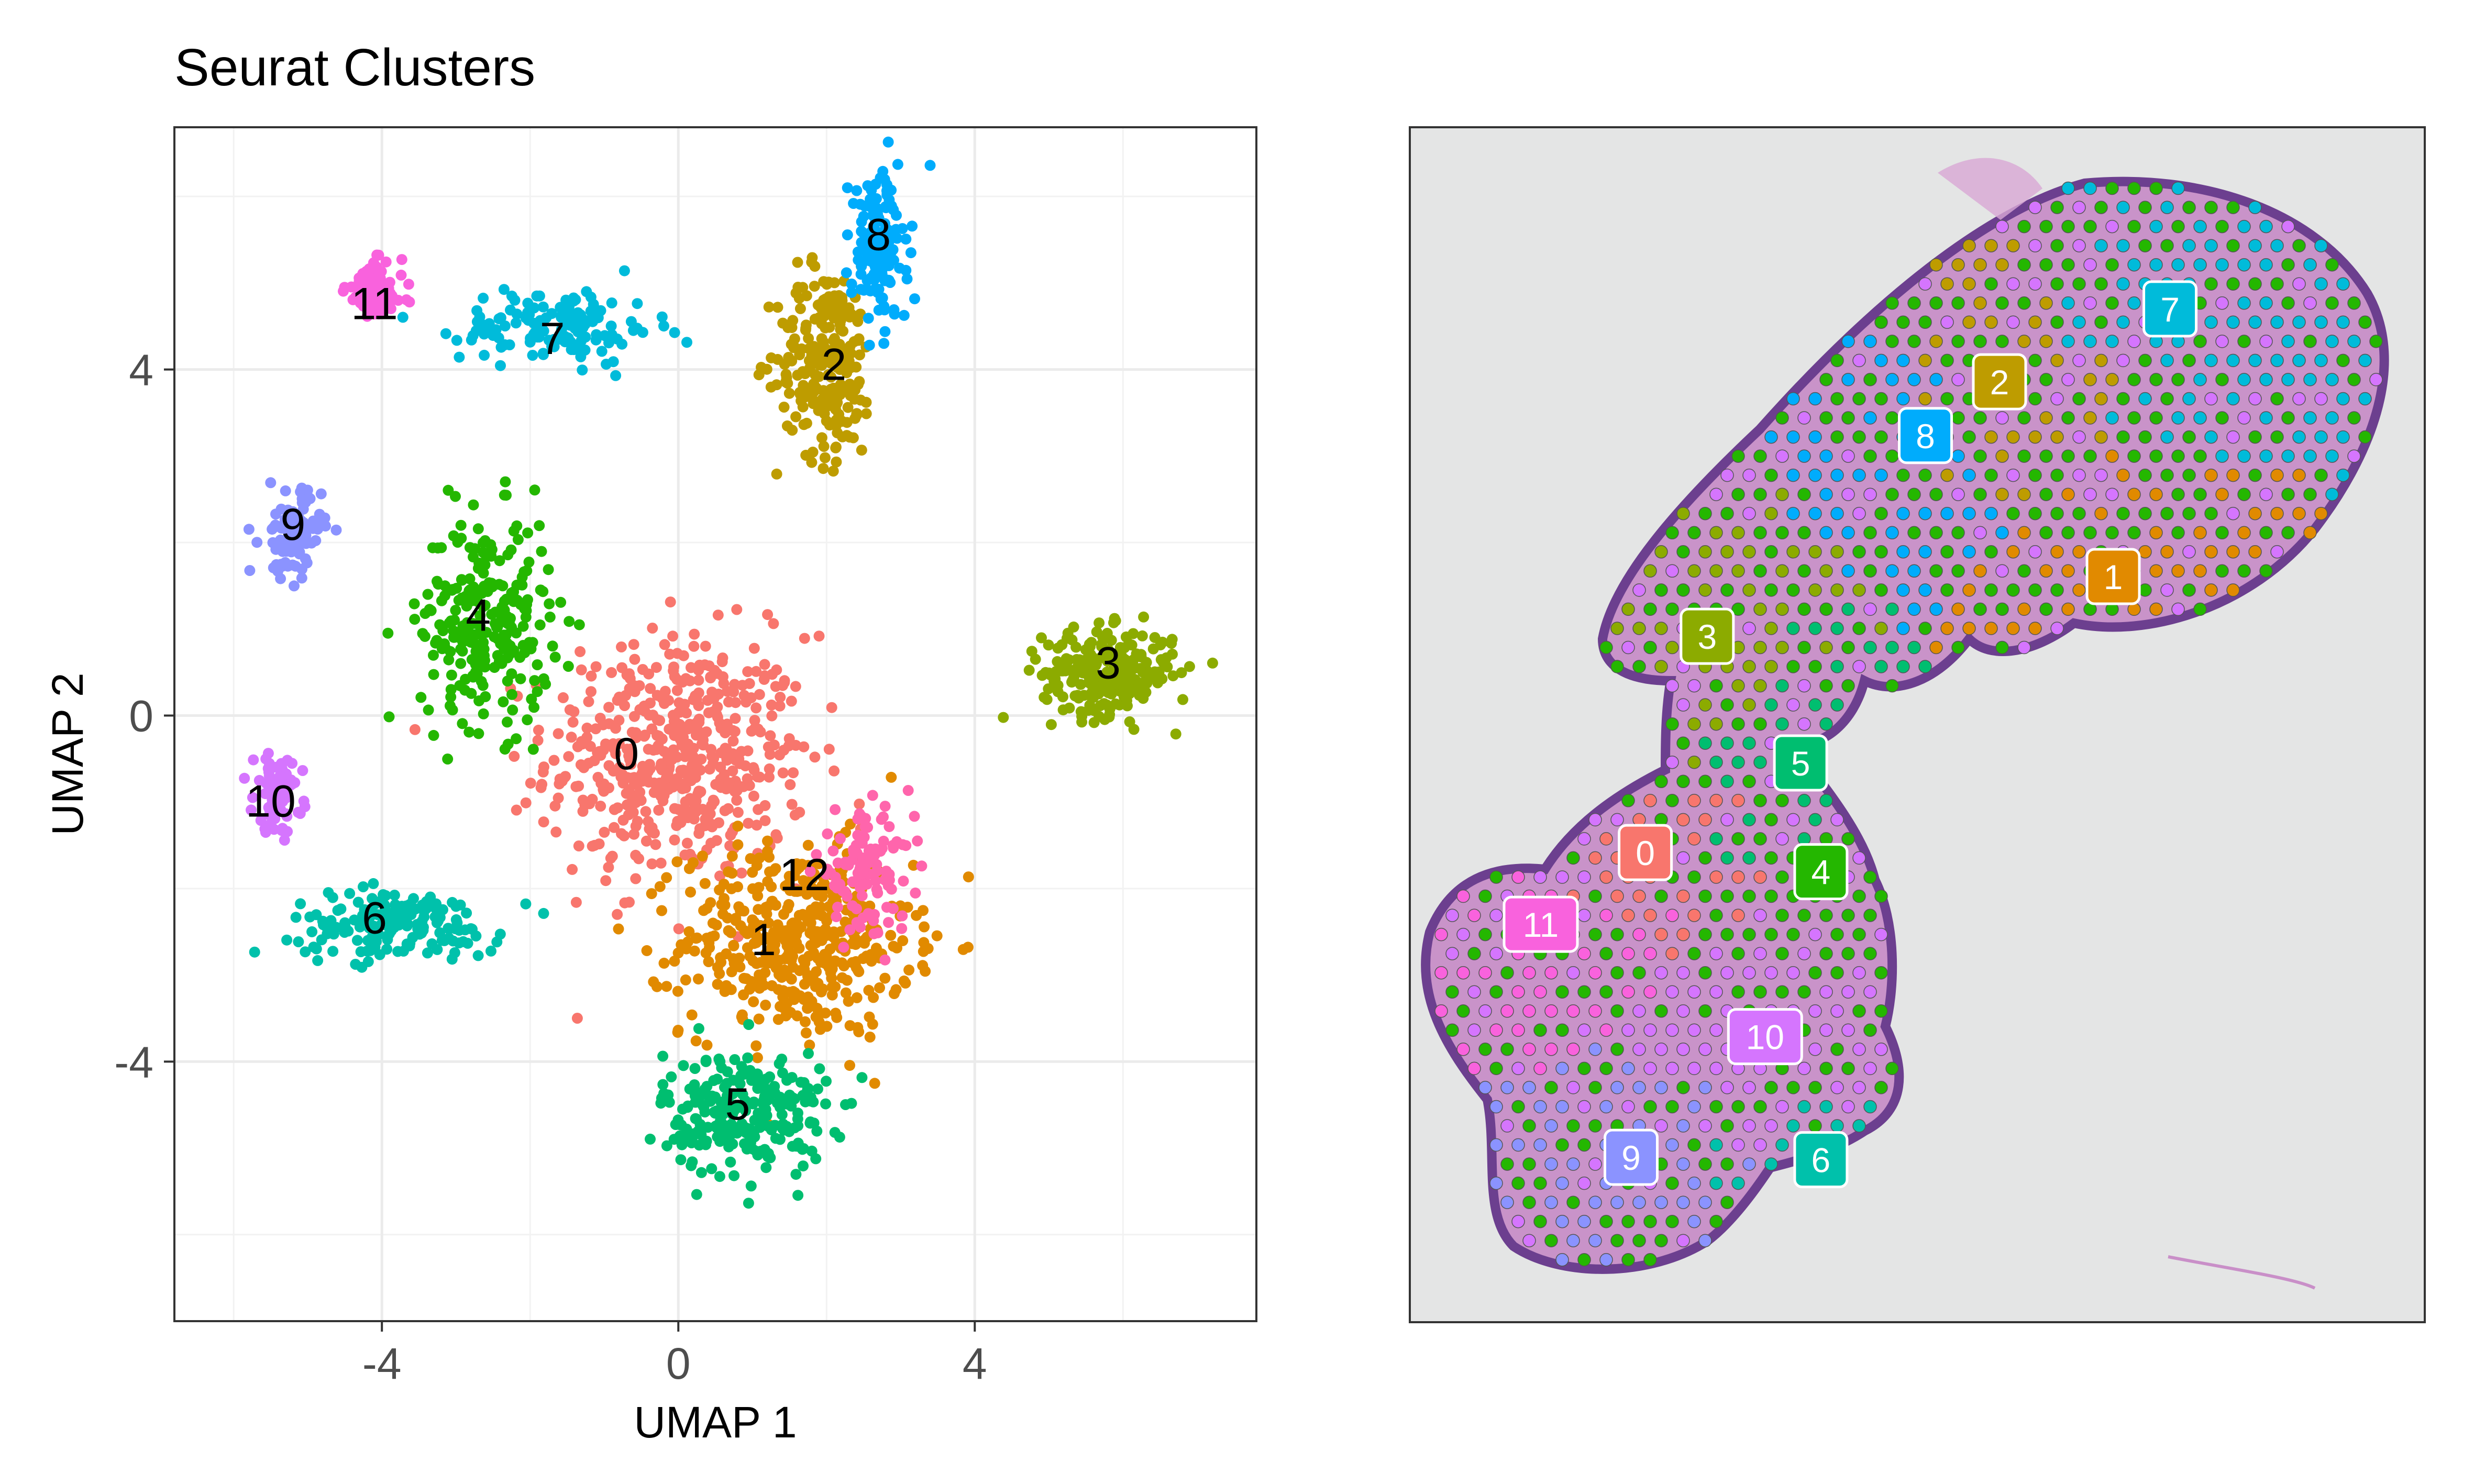 This screenshot has height=1484, width=2474. What do you see at coordinates (271, 802) in the screenshot?
I see `cluster-label: 10` at bounding box center [271, 802].